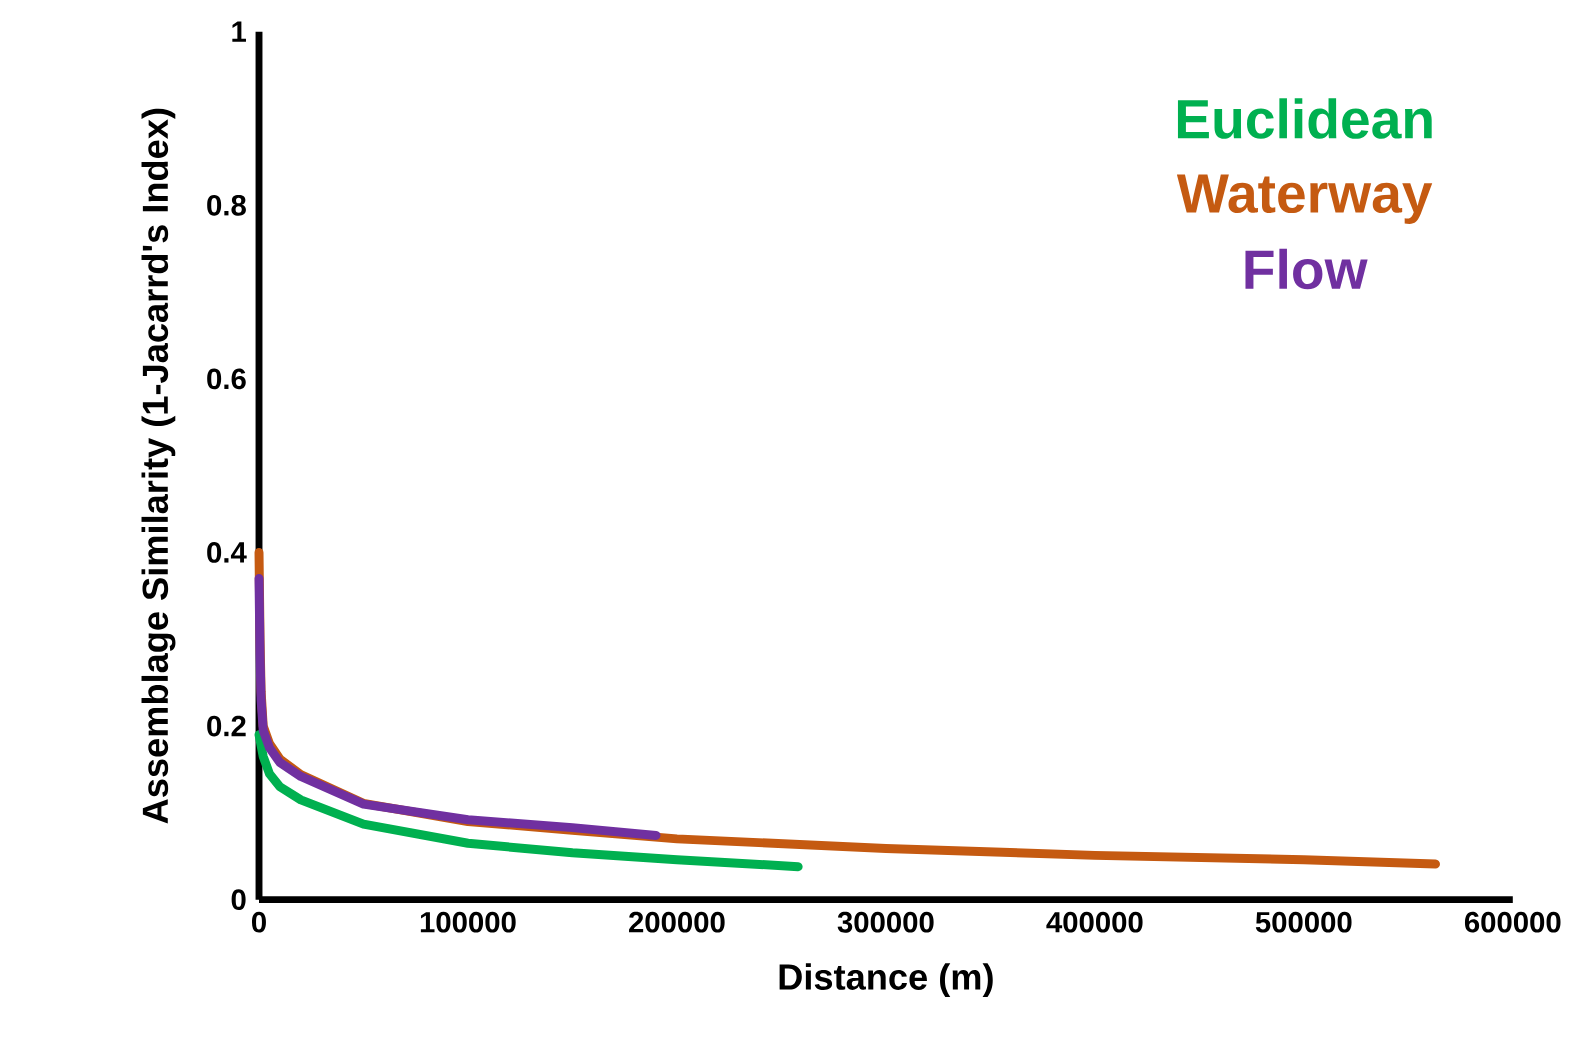 The height and width of the screenshot is (1053, 1585). What do you see at coordinates (1304, 199) in the screenshot?
I see `text: Waterway` at bounding box center [1304, 199].